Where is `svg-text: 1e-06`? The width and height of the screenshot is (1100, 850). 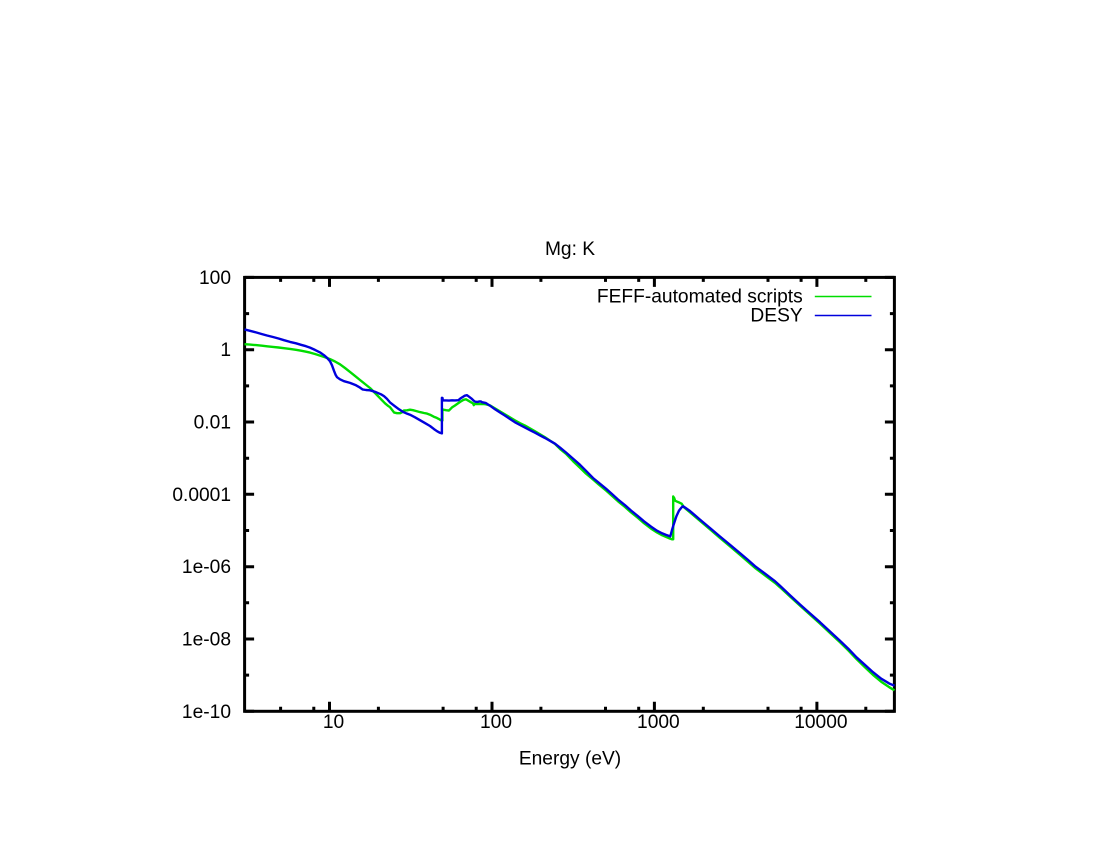
svg-text: 1e-06 is located at coordinates (206, 567).